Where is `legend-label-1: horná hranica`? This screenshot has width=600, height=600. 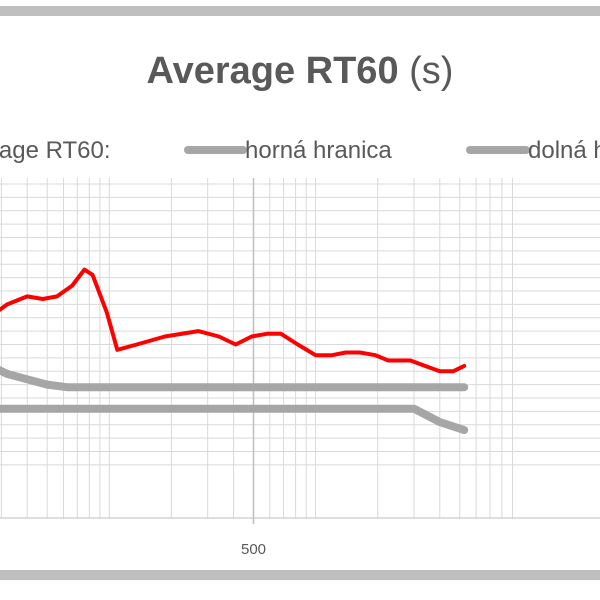 legend-label-1: horná hranica is located at coordinates (318, 150).